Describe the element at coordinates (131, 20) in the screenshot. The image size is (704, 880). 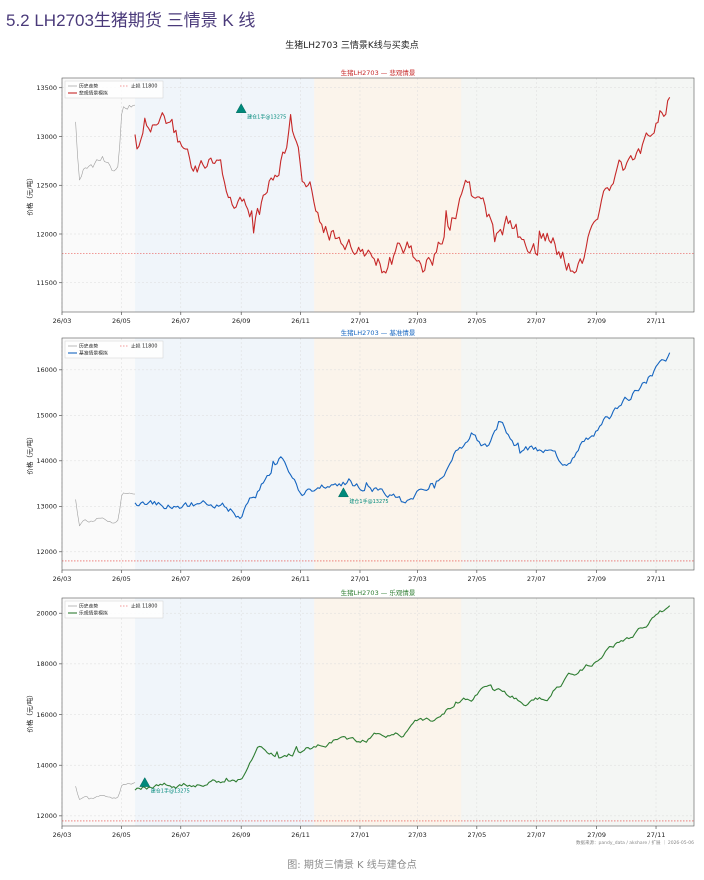
I see `page-heading: 5.2 LH2703生猪期货 三情景 K 线` at that location.